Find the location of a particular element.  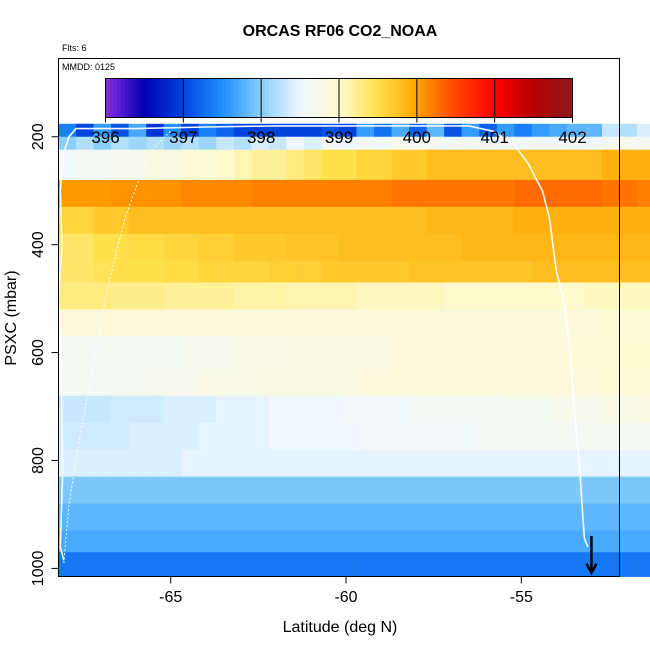

colorbar-tick-label: 398 is located at coordinates (261, 137).